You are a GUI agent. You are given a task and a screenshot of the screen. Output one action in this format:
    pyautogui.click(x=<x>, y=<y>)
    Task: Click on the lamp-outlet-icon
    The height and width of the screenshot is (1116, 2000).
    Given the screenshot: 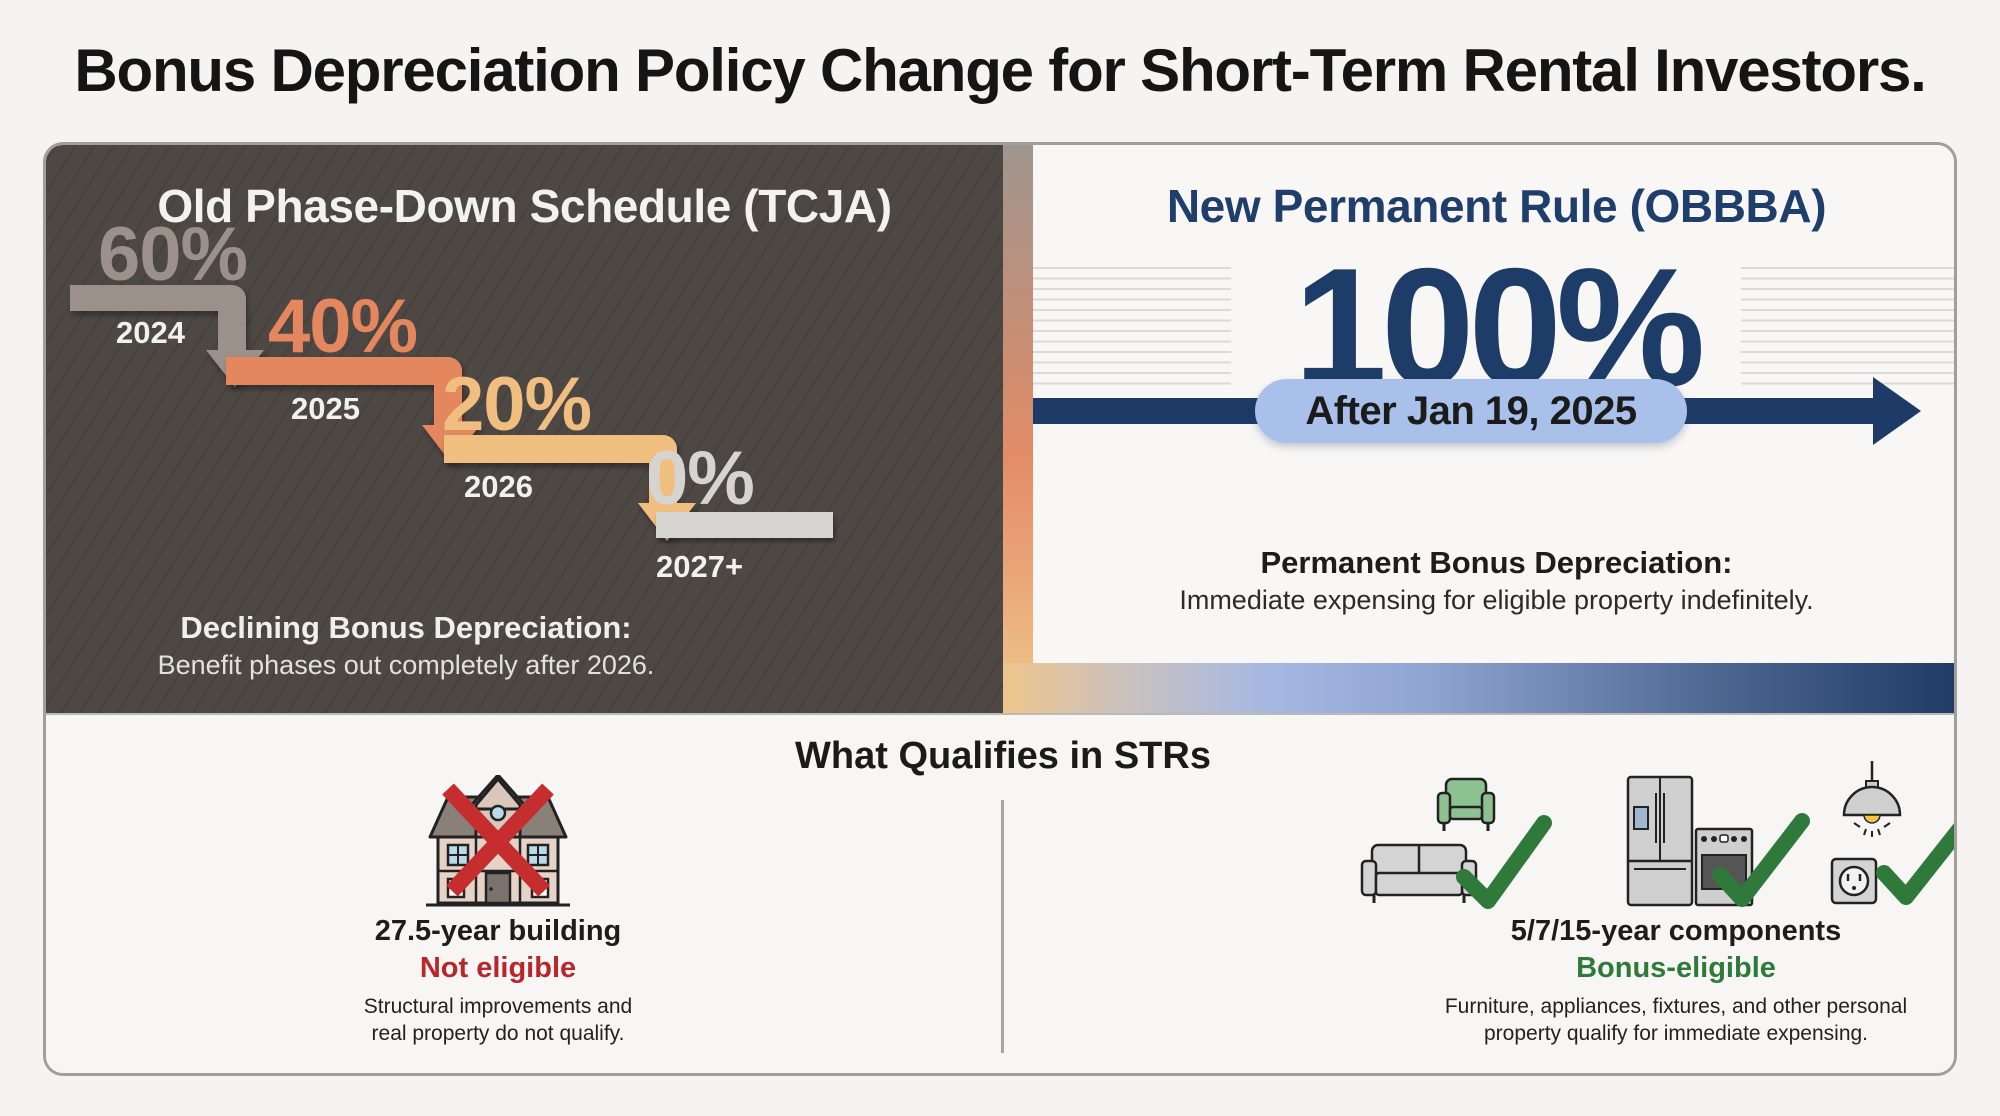 What is the action you would take?
    pyautogui.click(x=1892, y=833)
    